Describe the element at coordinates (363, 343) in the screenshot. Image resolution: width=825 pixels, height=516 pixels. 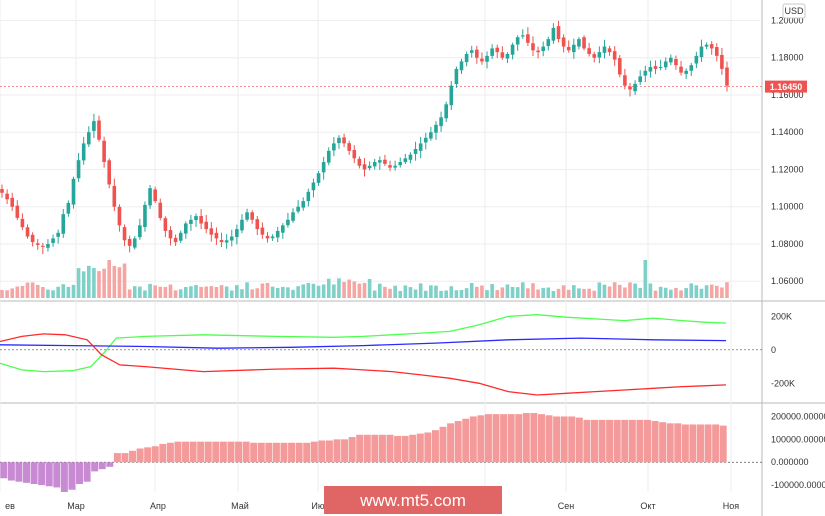
I see `blue-line` at that location.